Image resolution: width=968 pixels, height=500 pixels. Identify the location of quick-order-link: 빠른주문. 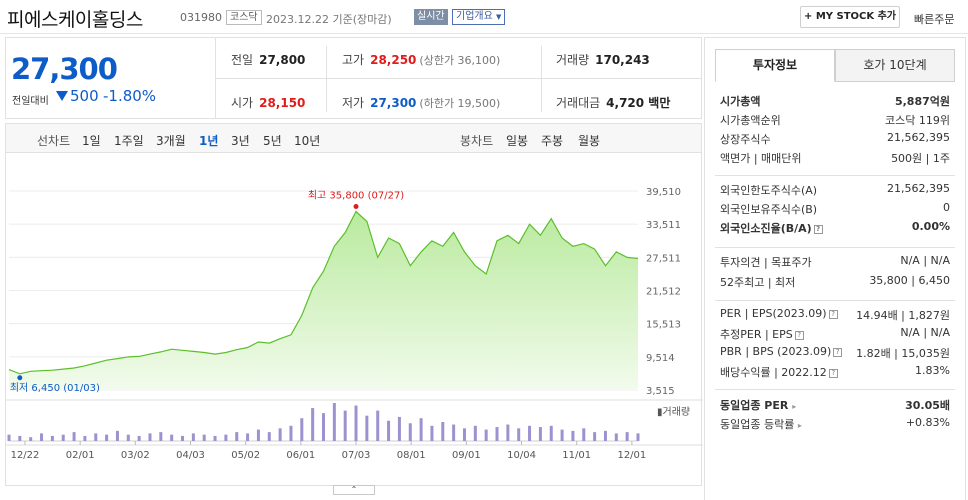
(934, 19).